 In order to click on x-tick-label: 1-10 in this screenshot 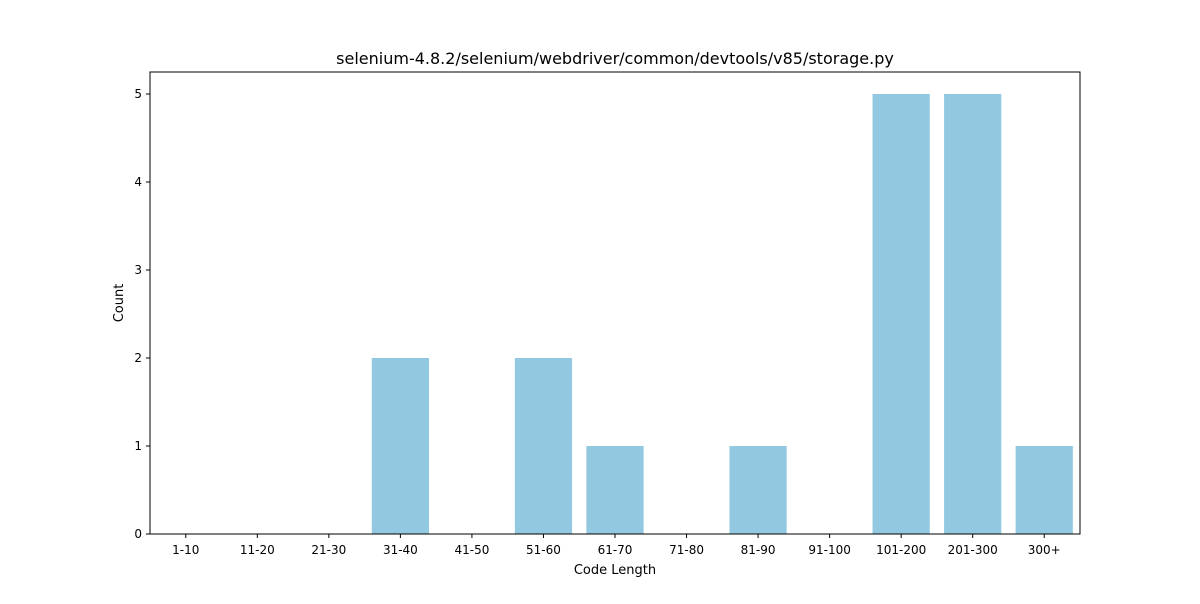, I will do `click(185, 550)`.